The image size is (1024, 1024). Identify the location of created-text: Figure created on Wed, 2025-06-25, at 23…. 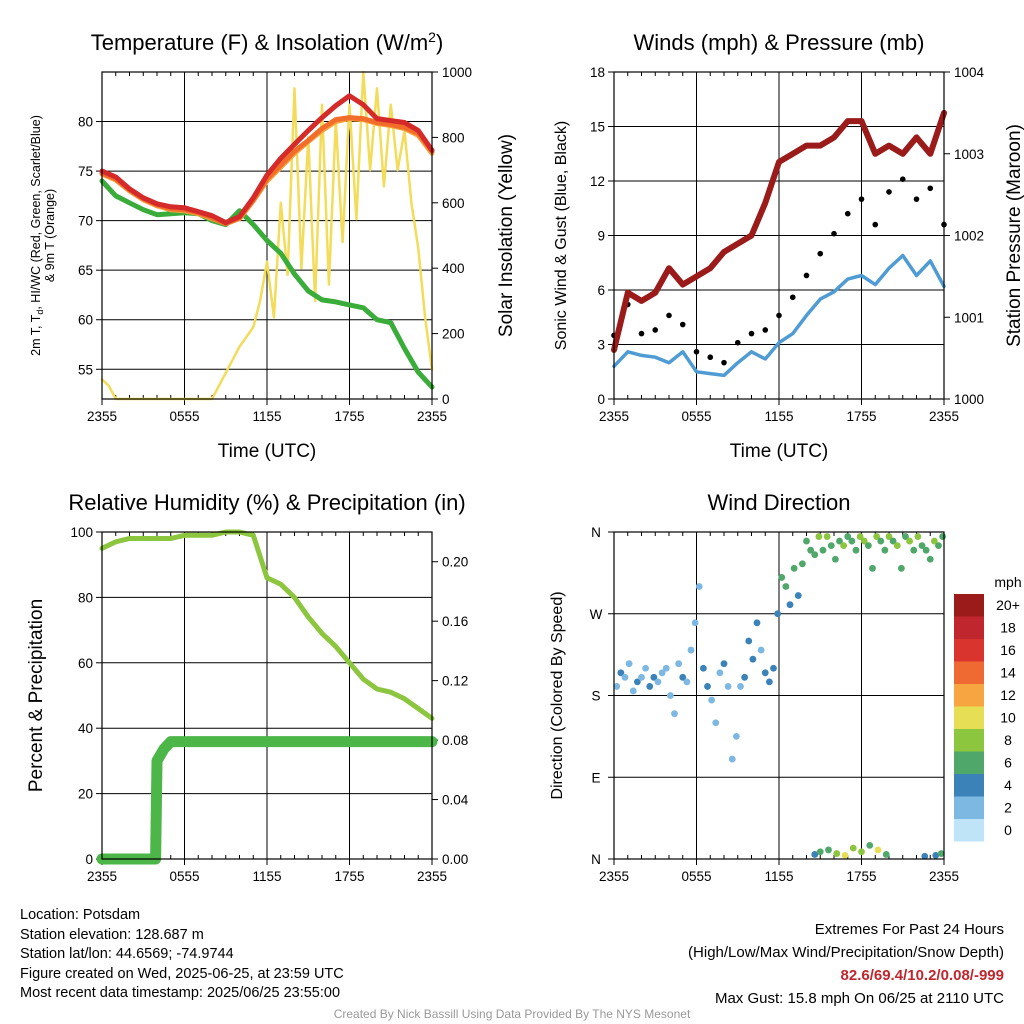
(182, 973).